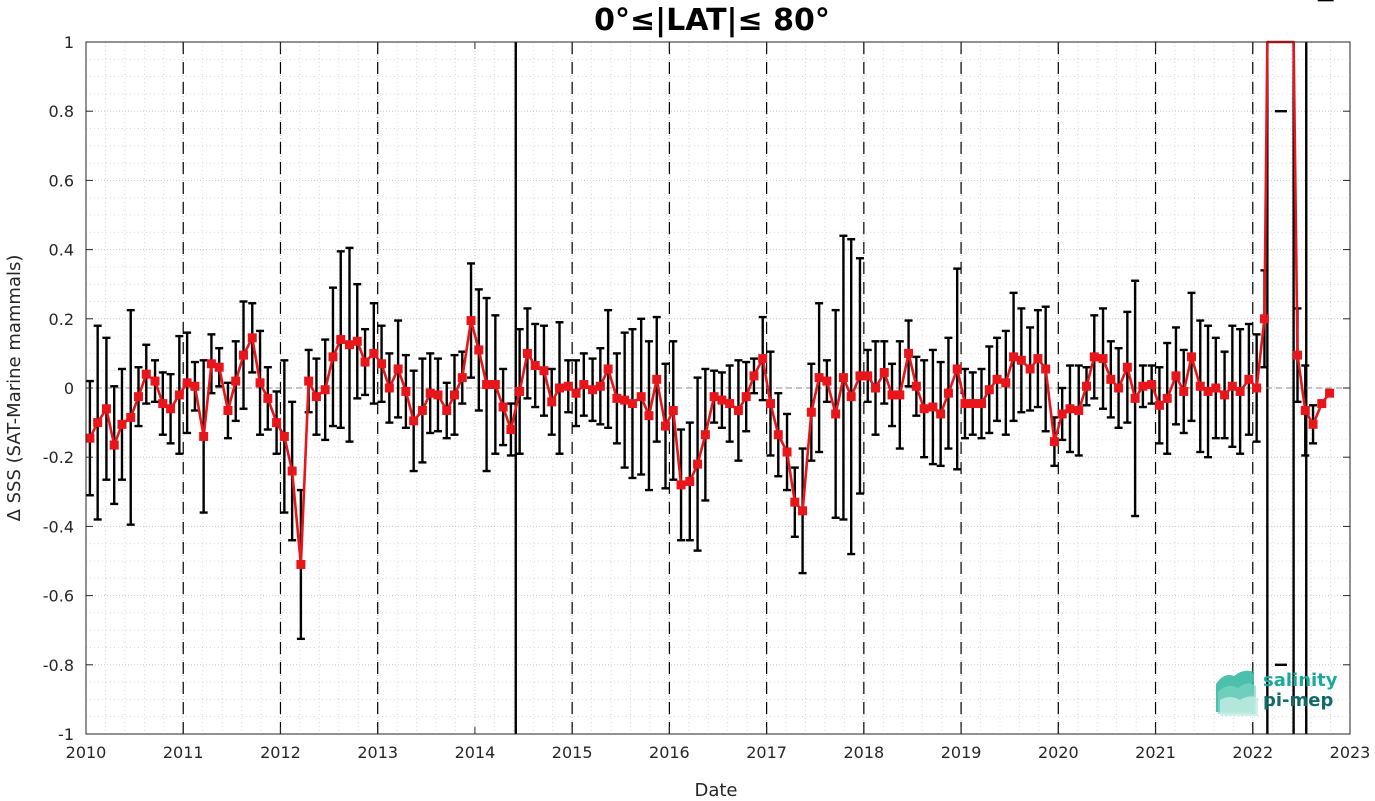 Image resolution: width=1375 pixels, height=801 pixels. What do you see at coordinates (1300, 680) in the screenshot?
I see `logo-line1: salinity` at bounding box center [1300, 680].